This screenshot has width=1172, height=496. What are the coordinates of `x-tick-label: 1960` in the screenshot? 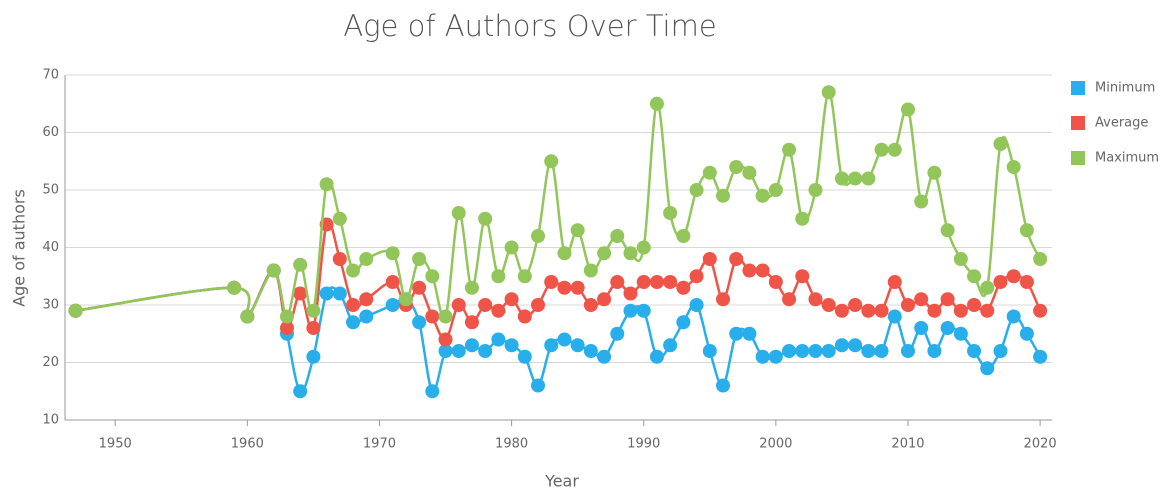 It's located at (247, 444).